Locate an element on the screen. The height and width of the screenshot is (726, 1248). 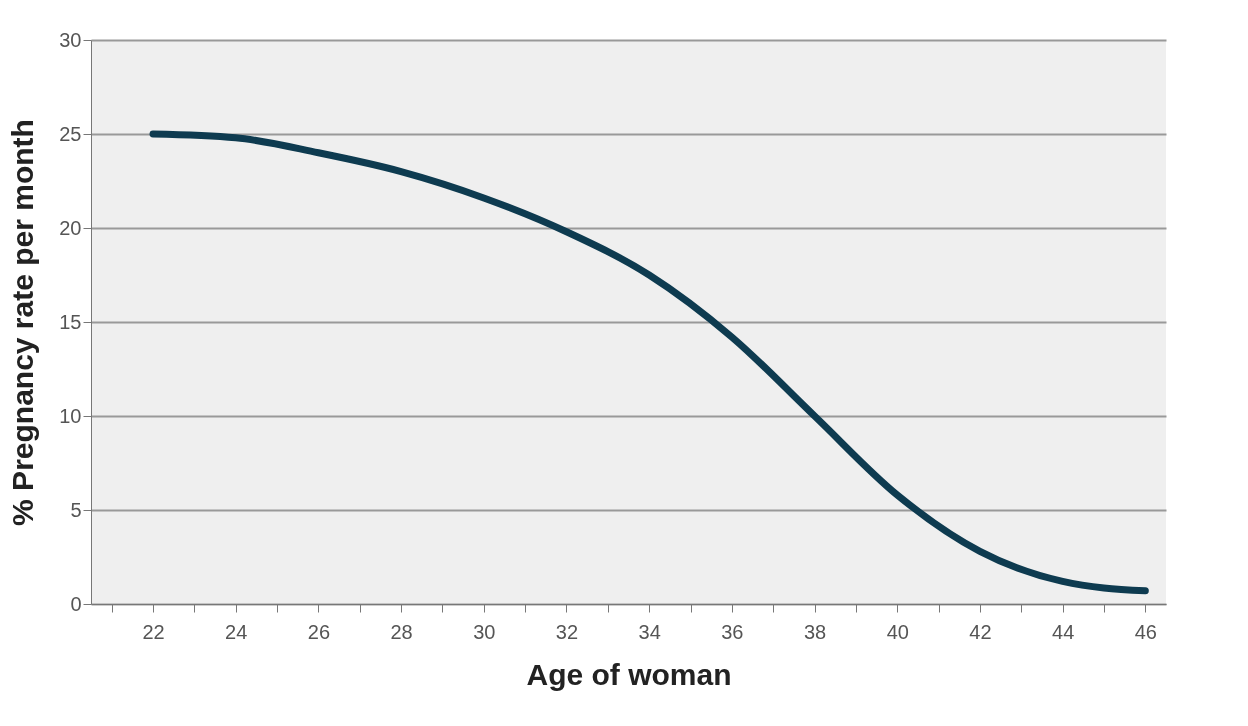
x-tick-label: 26 is located at coordinates (319, 631).